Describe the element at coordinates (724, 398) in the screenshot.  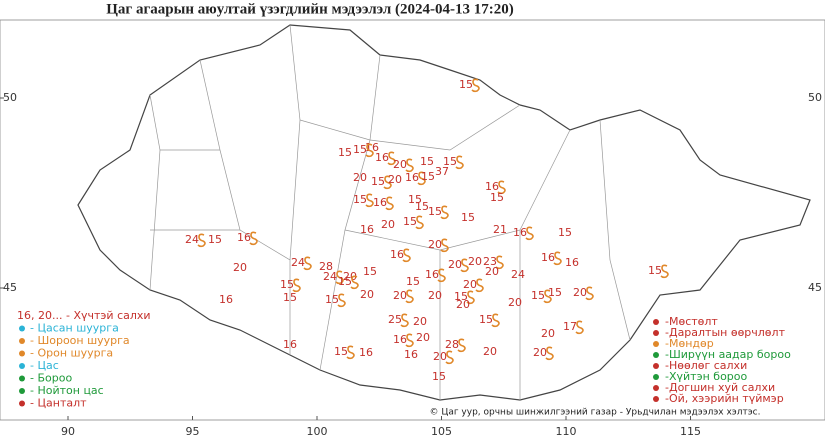
I see `legend-label: -Ой, хээрийн түймэр` at that location.